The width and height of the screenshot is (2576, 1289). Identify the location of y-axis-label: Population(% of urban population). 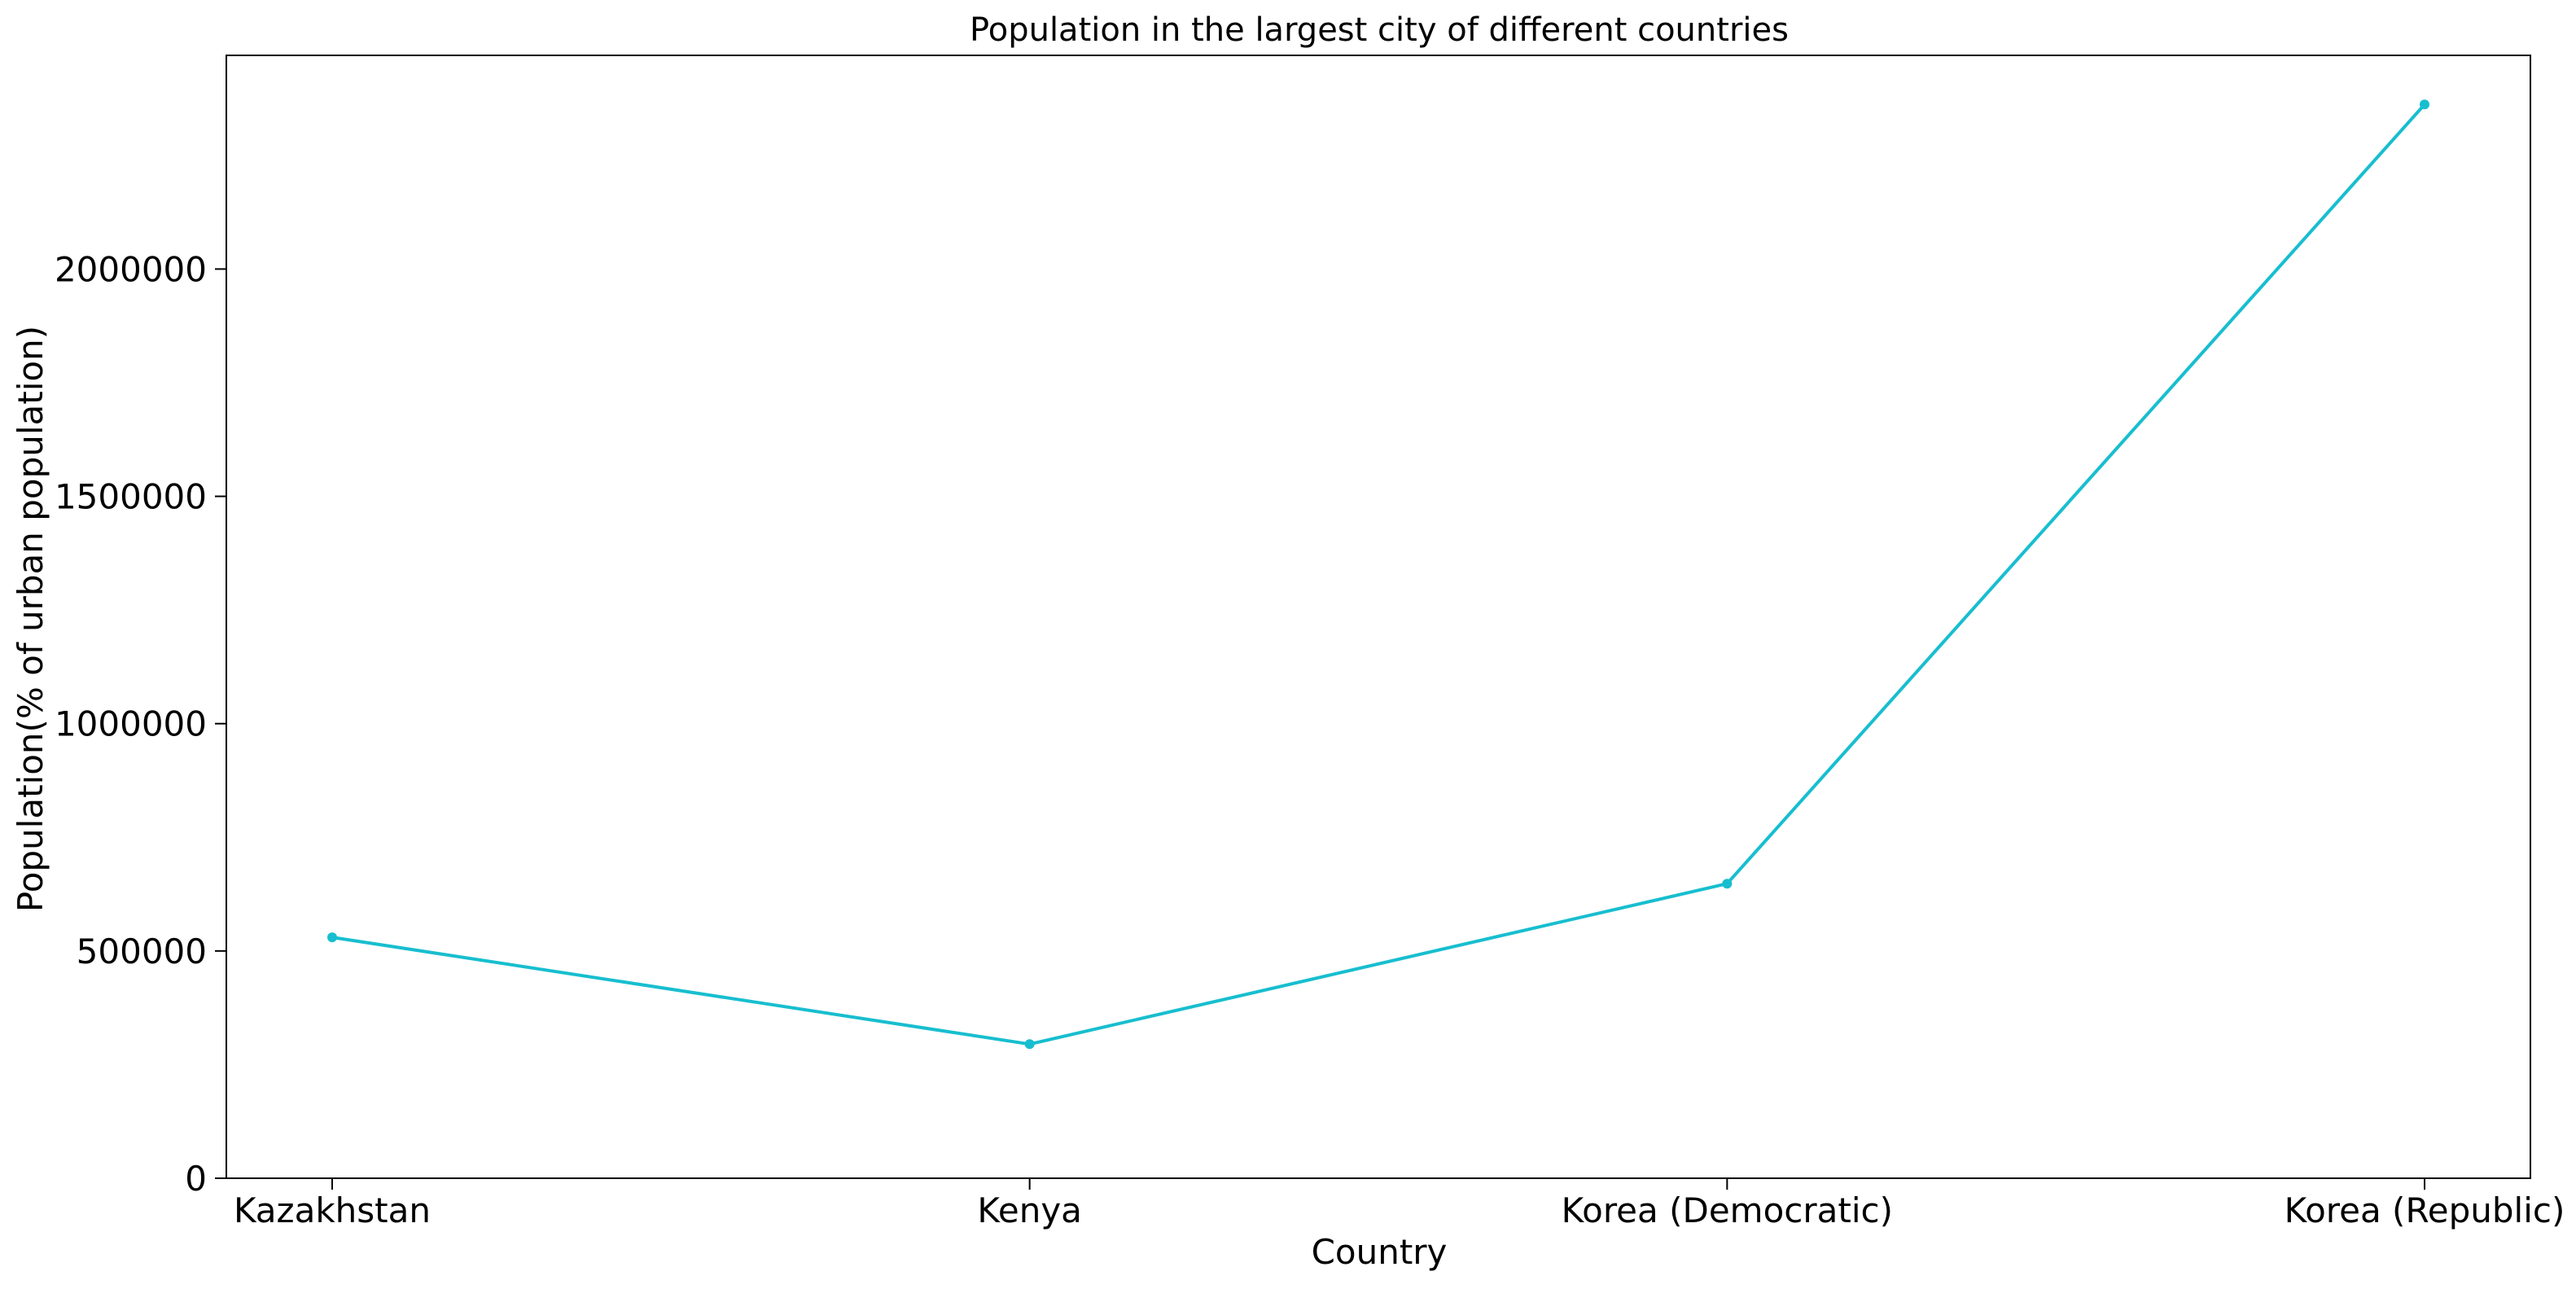
(30, 619).